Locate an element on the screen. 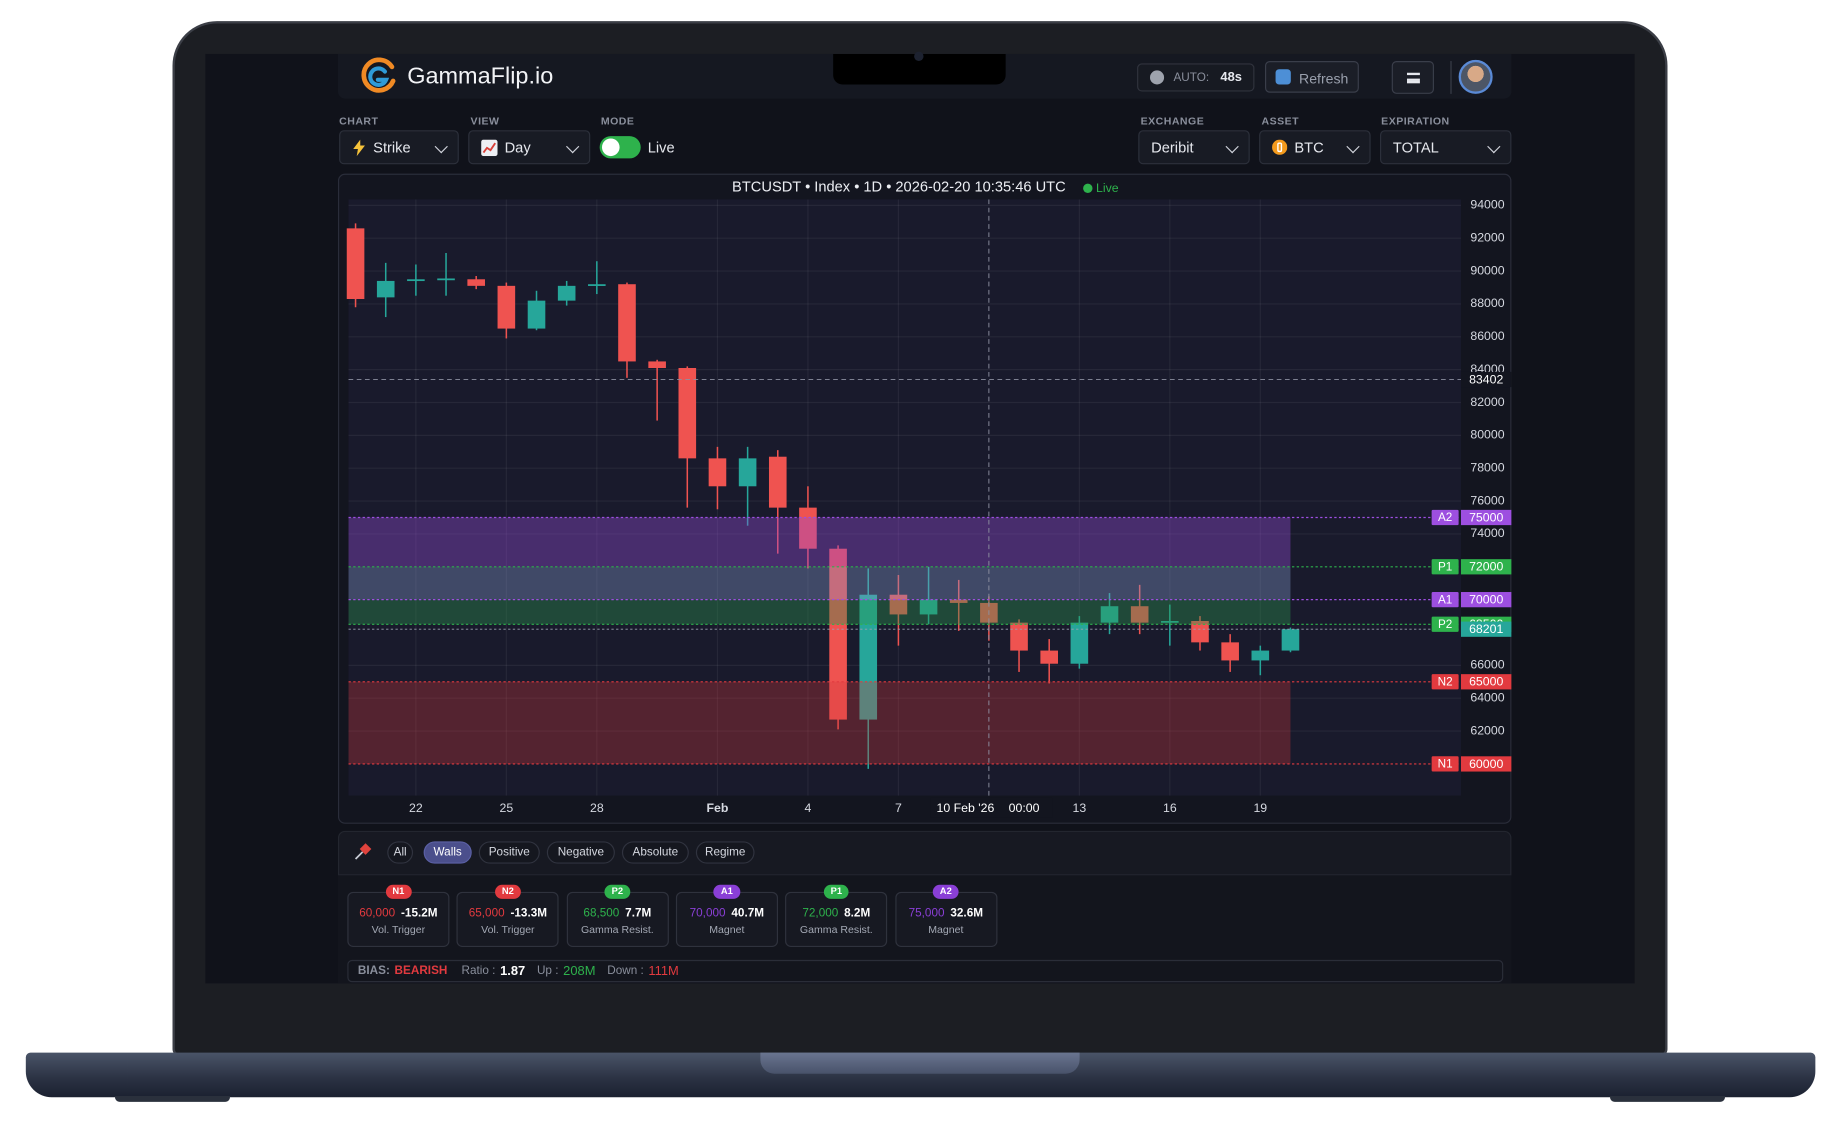 This screenshot has height=1124, width=1840. logo is located at coordinates (378, 75).